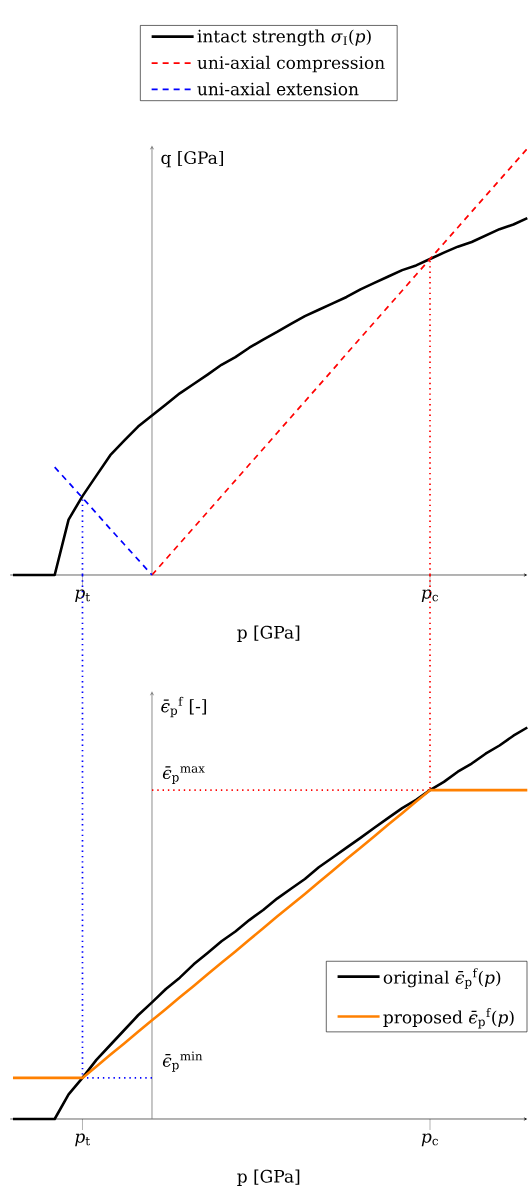 The image size is (528, 1195). What do you see at coordinates (184, 707) in the screenshot?
I see `y-axis-title: ϵ̄$_{p}$$^{f}$ [-]` at bounding box center [184, 707].